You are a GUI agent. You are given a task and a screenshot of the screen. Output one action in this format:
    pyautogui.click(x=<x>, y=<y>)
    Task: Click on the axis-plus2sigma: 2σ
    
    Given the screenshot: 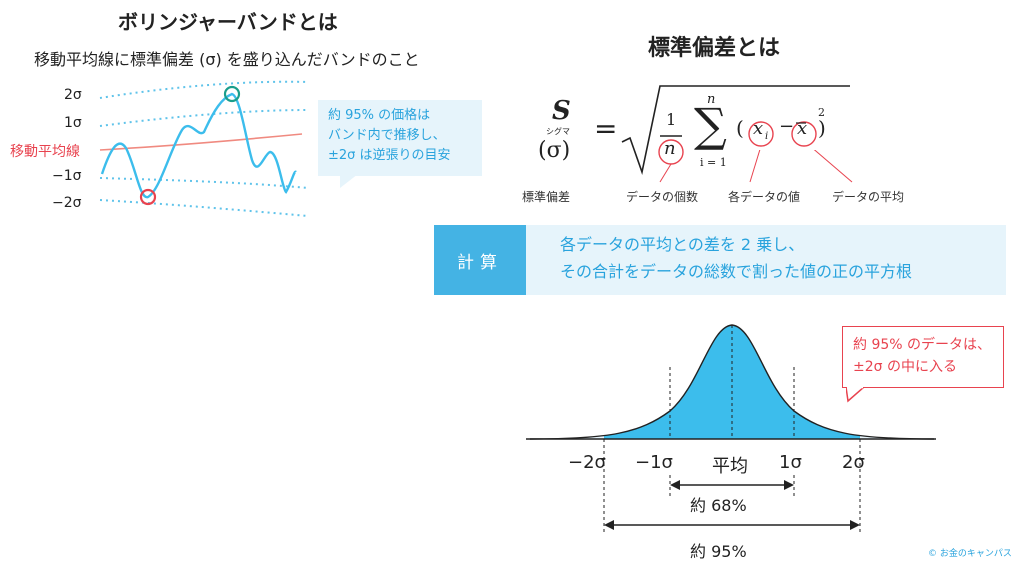 What is the action you would take?
    pyautogui.click(x=853, y=462)
    